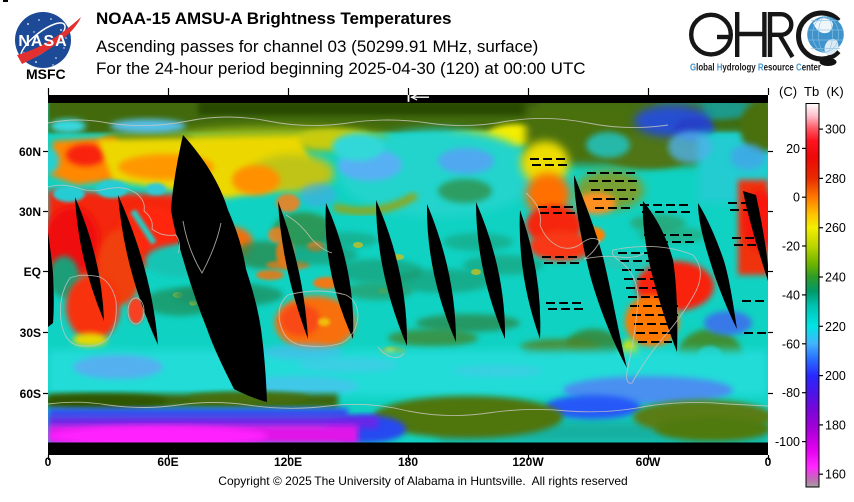 This screenshot has width=854, height=502. Describe the element at coordinates (791, 247) in the screenshot. I see `svg-text: -20` at that location.